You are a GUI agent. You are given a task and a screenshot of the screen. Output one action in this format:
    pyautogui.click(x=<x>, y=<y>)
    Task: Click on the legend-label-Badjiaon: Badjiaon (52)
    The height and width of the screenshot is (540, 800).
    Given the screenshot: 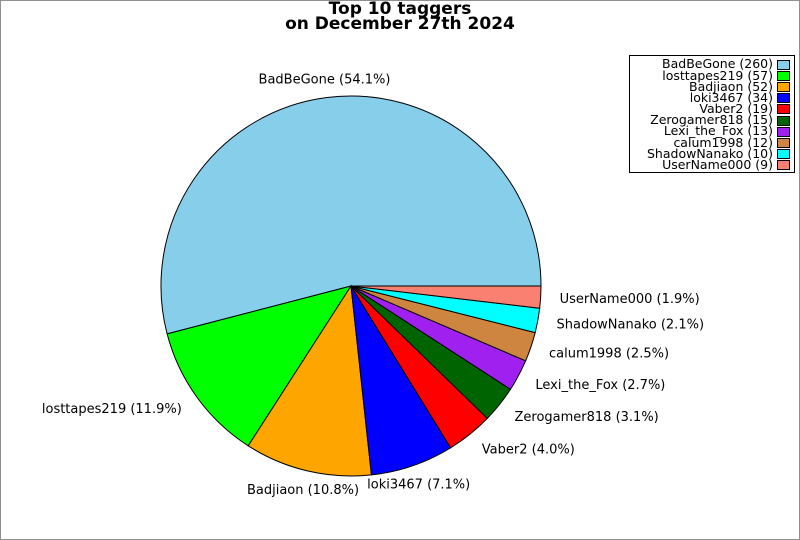 What is the action you would take?
    pyautogui.click(x=731, y=86)
    